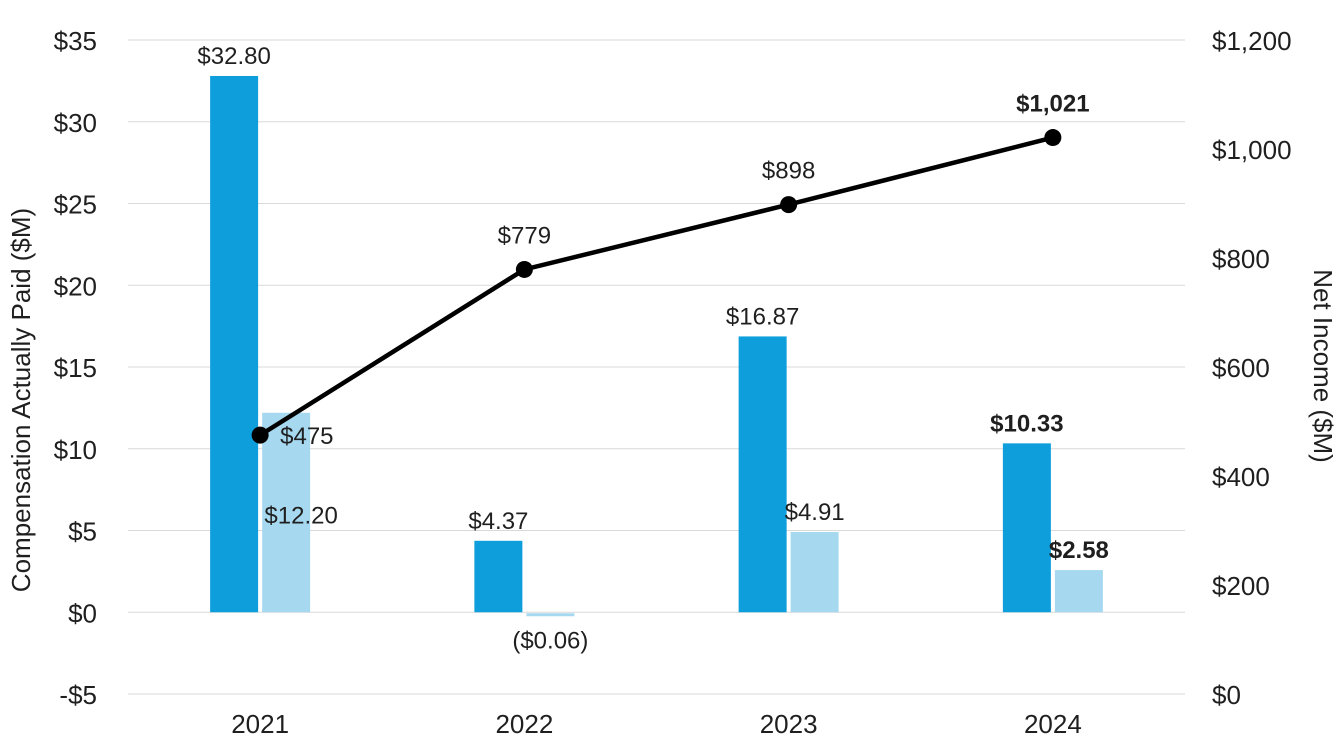 The image size is (1344, 753). What do you see at coordinates (1241, 586) in the screenshot?
I see `right-axis-tick-label: $200` at bounding box center [1241, 586].